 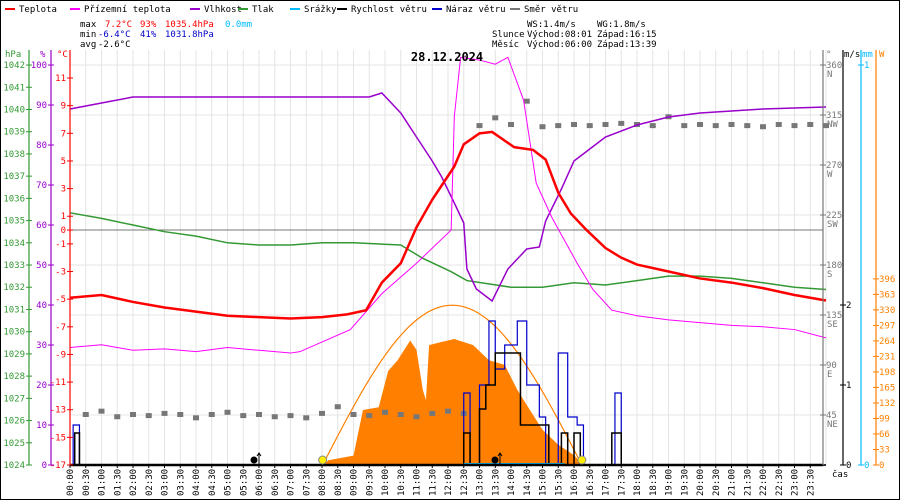 I want to click on x-tick-label: 00:00, so click(x=71, y=482).